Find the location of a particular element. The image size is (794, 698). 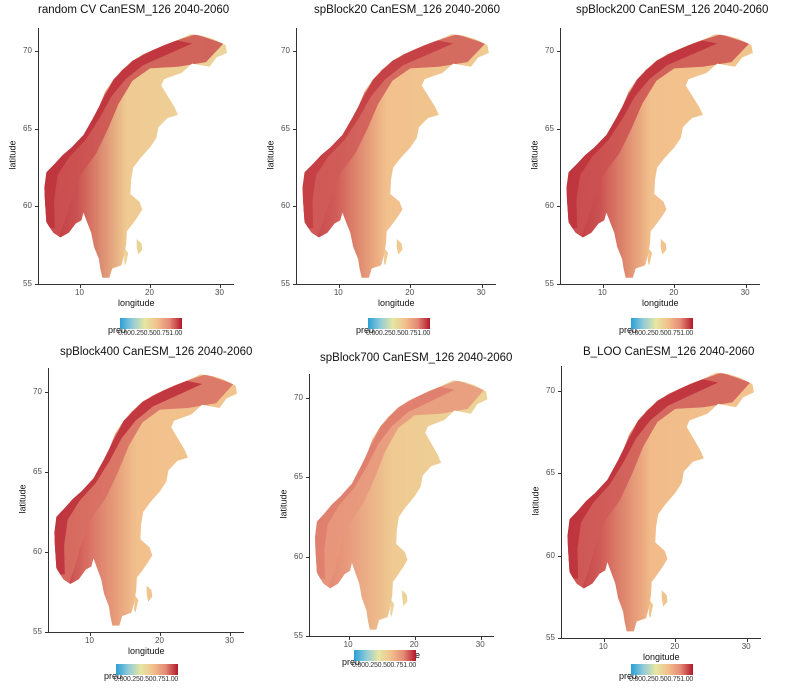

panel-title: B_LOO CanESM_126 2040-2060 is located at coordinates (669, 352).